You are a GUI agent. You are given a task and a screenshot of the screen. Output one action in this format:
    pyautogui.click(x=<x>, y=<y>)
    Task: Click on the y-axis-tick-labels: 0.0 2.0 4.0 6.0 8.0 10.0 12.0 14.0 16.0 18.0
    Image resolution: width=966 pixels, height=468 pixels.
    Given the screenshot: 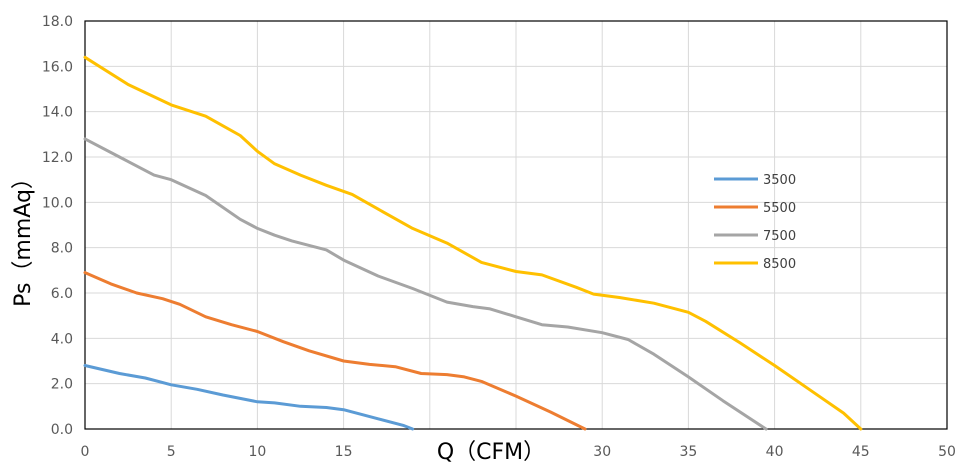 What is the action you would take?
    pyautogui.click(x=57, y=226)
    